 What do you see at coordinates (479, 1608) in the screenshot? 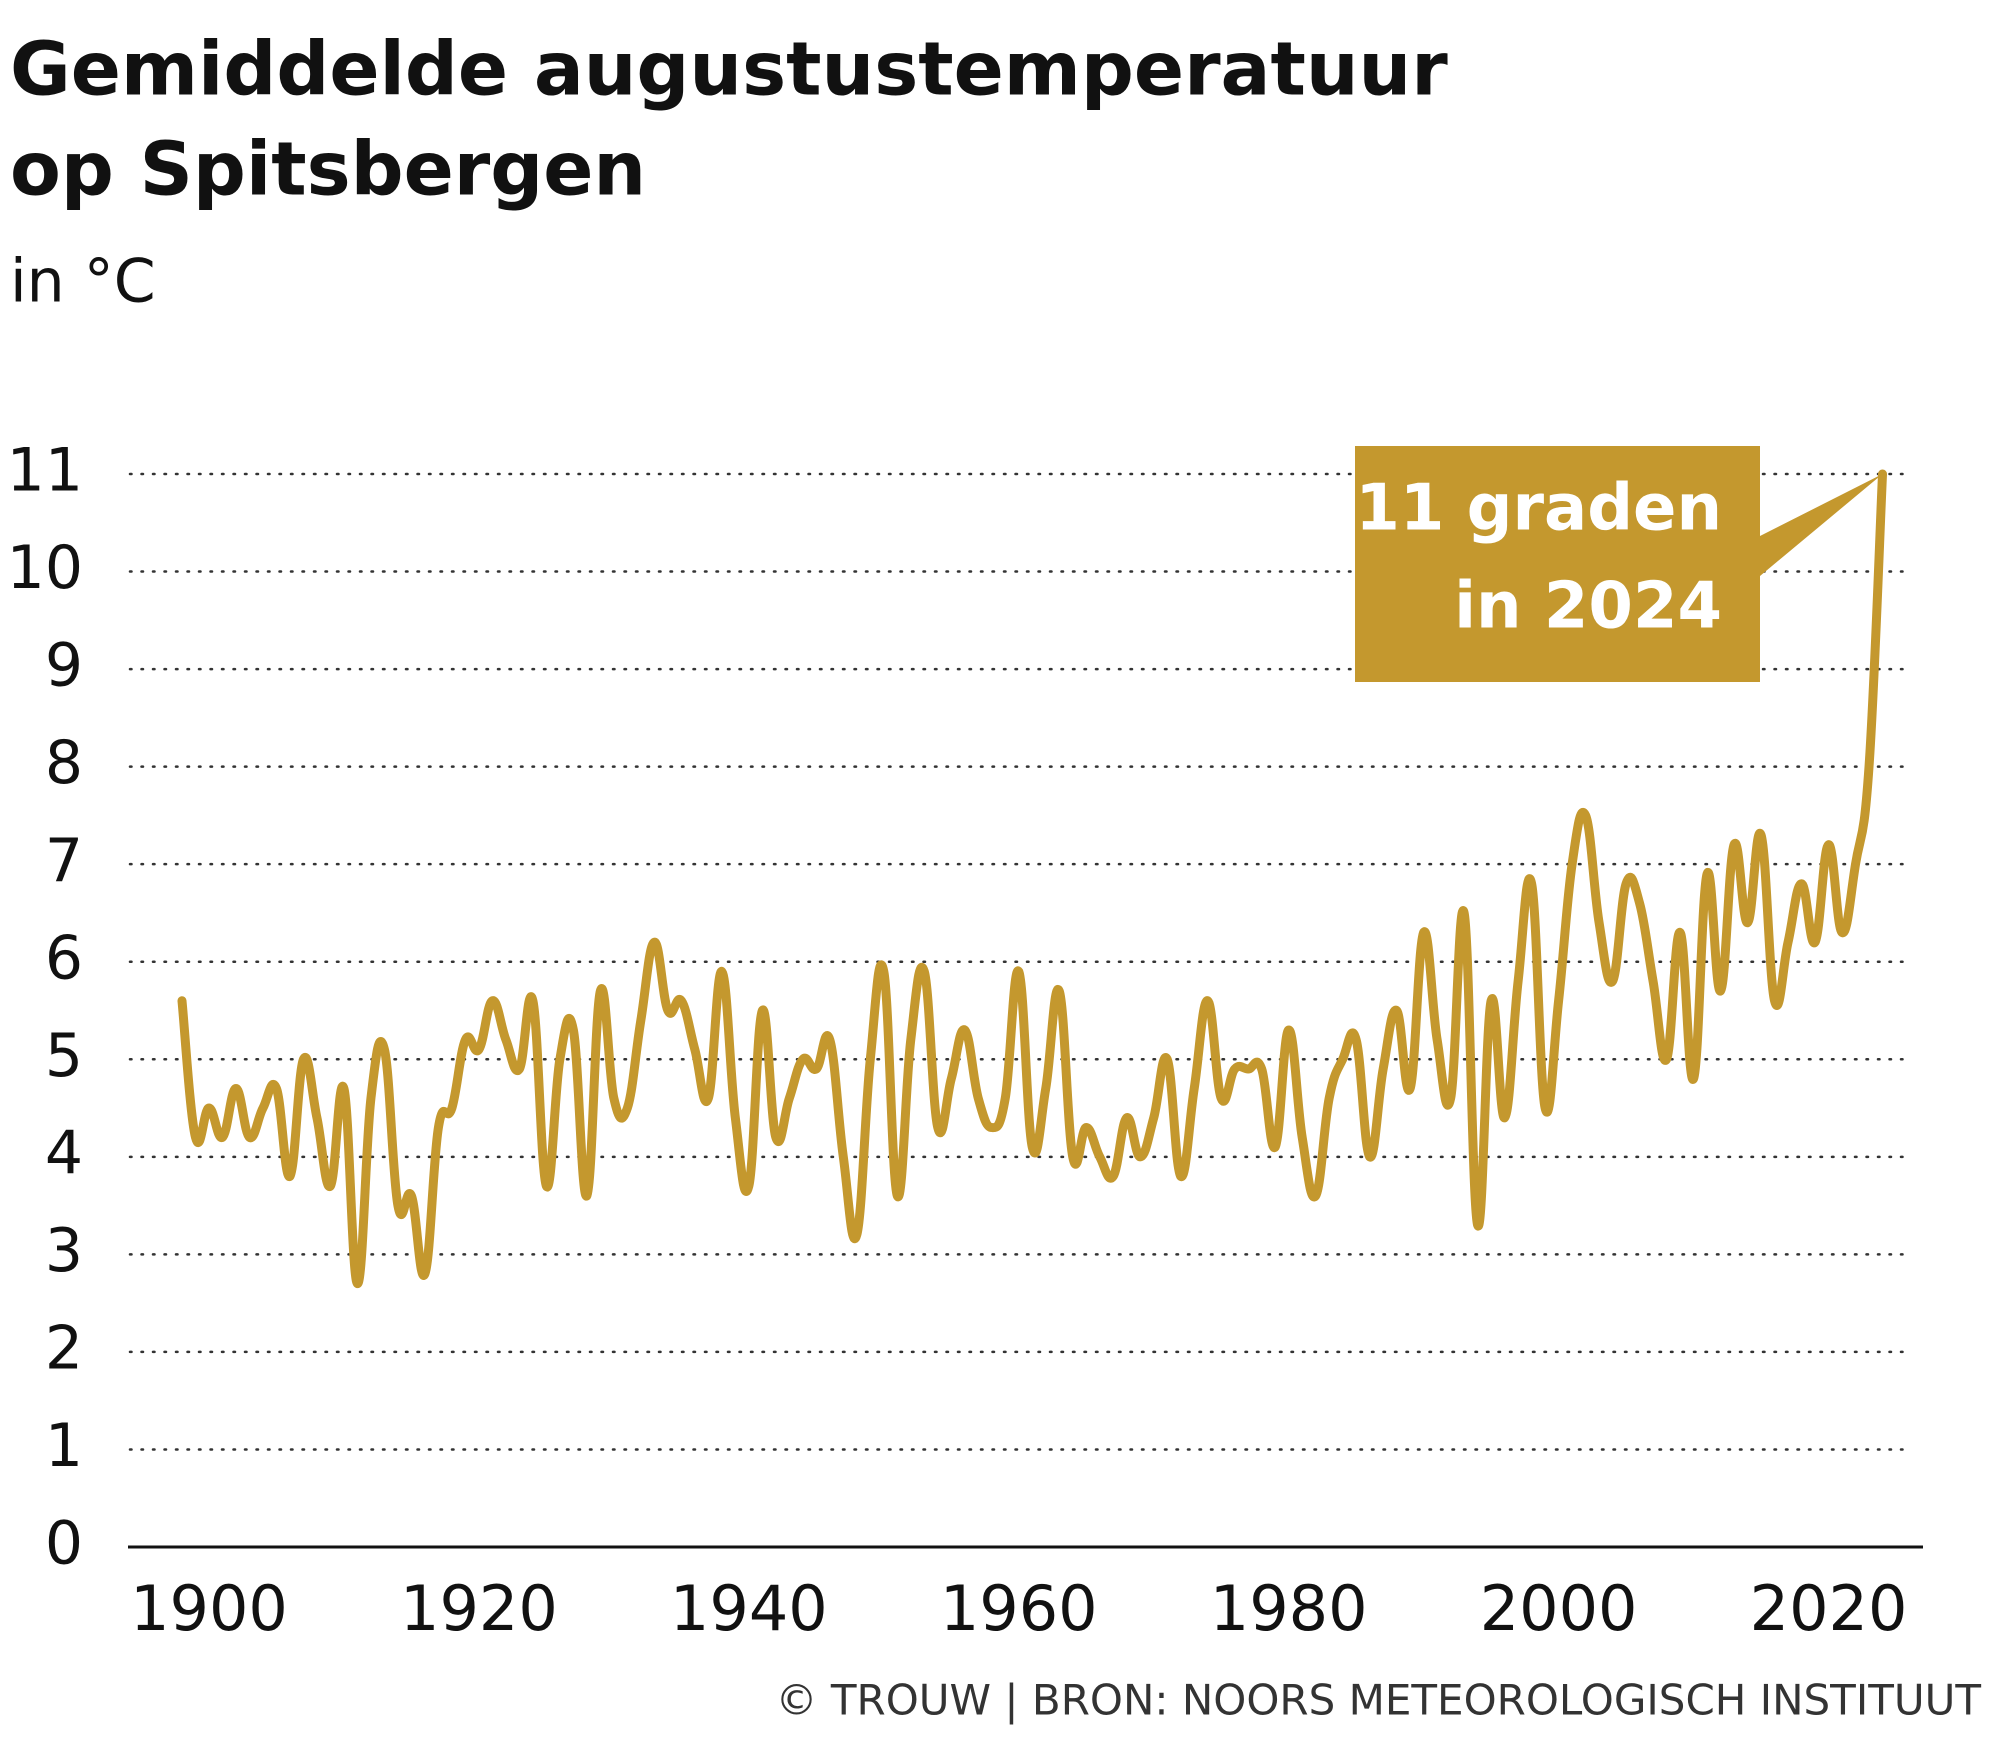
I see `x-tick-label: 1920` at bounding box center [479, 1608].